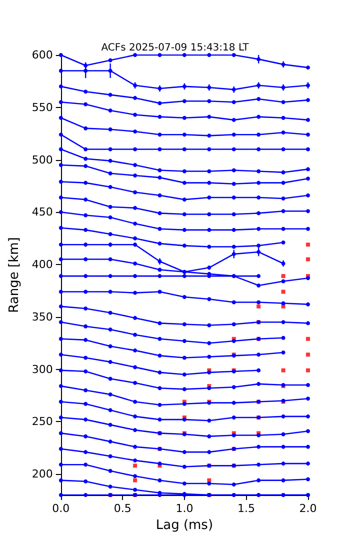 The width and height of the screenshot is (350, 550). What do you see at coordinates (42, 421) in the screenshot?
I see `y-tick-label: 250` at bounding box center [42, 421].